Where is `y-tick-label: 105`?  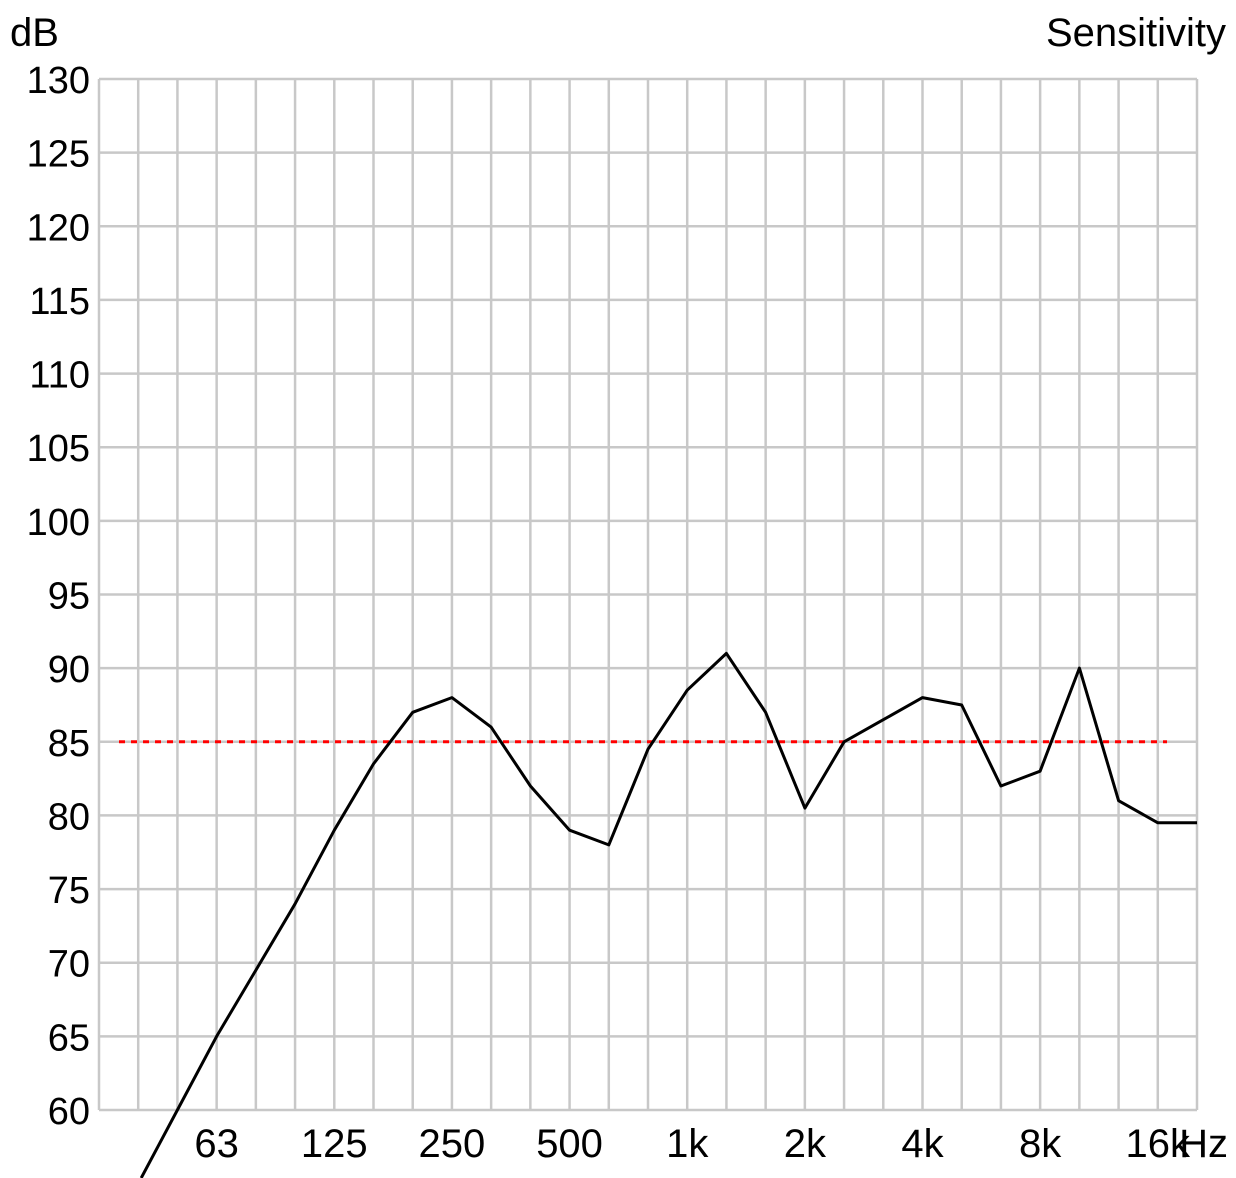 y-tick-label: 105 is located at coordinates (58, 449).